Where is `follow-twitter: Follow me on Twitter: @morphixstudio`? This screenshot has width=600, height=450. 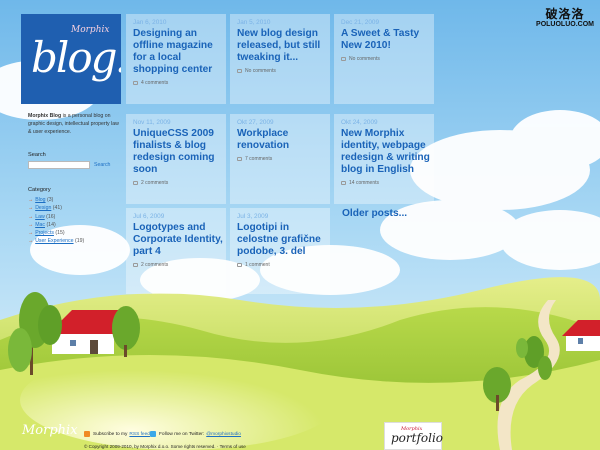
follow-twitter: Follow me on Twitter: @morphixstudio is located at coordinates (195, 434).